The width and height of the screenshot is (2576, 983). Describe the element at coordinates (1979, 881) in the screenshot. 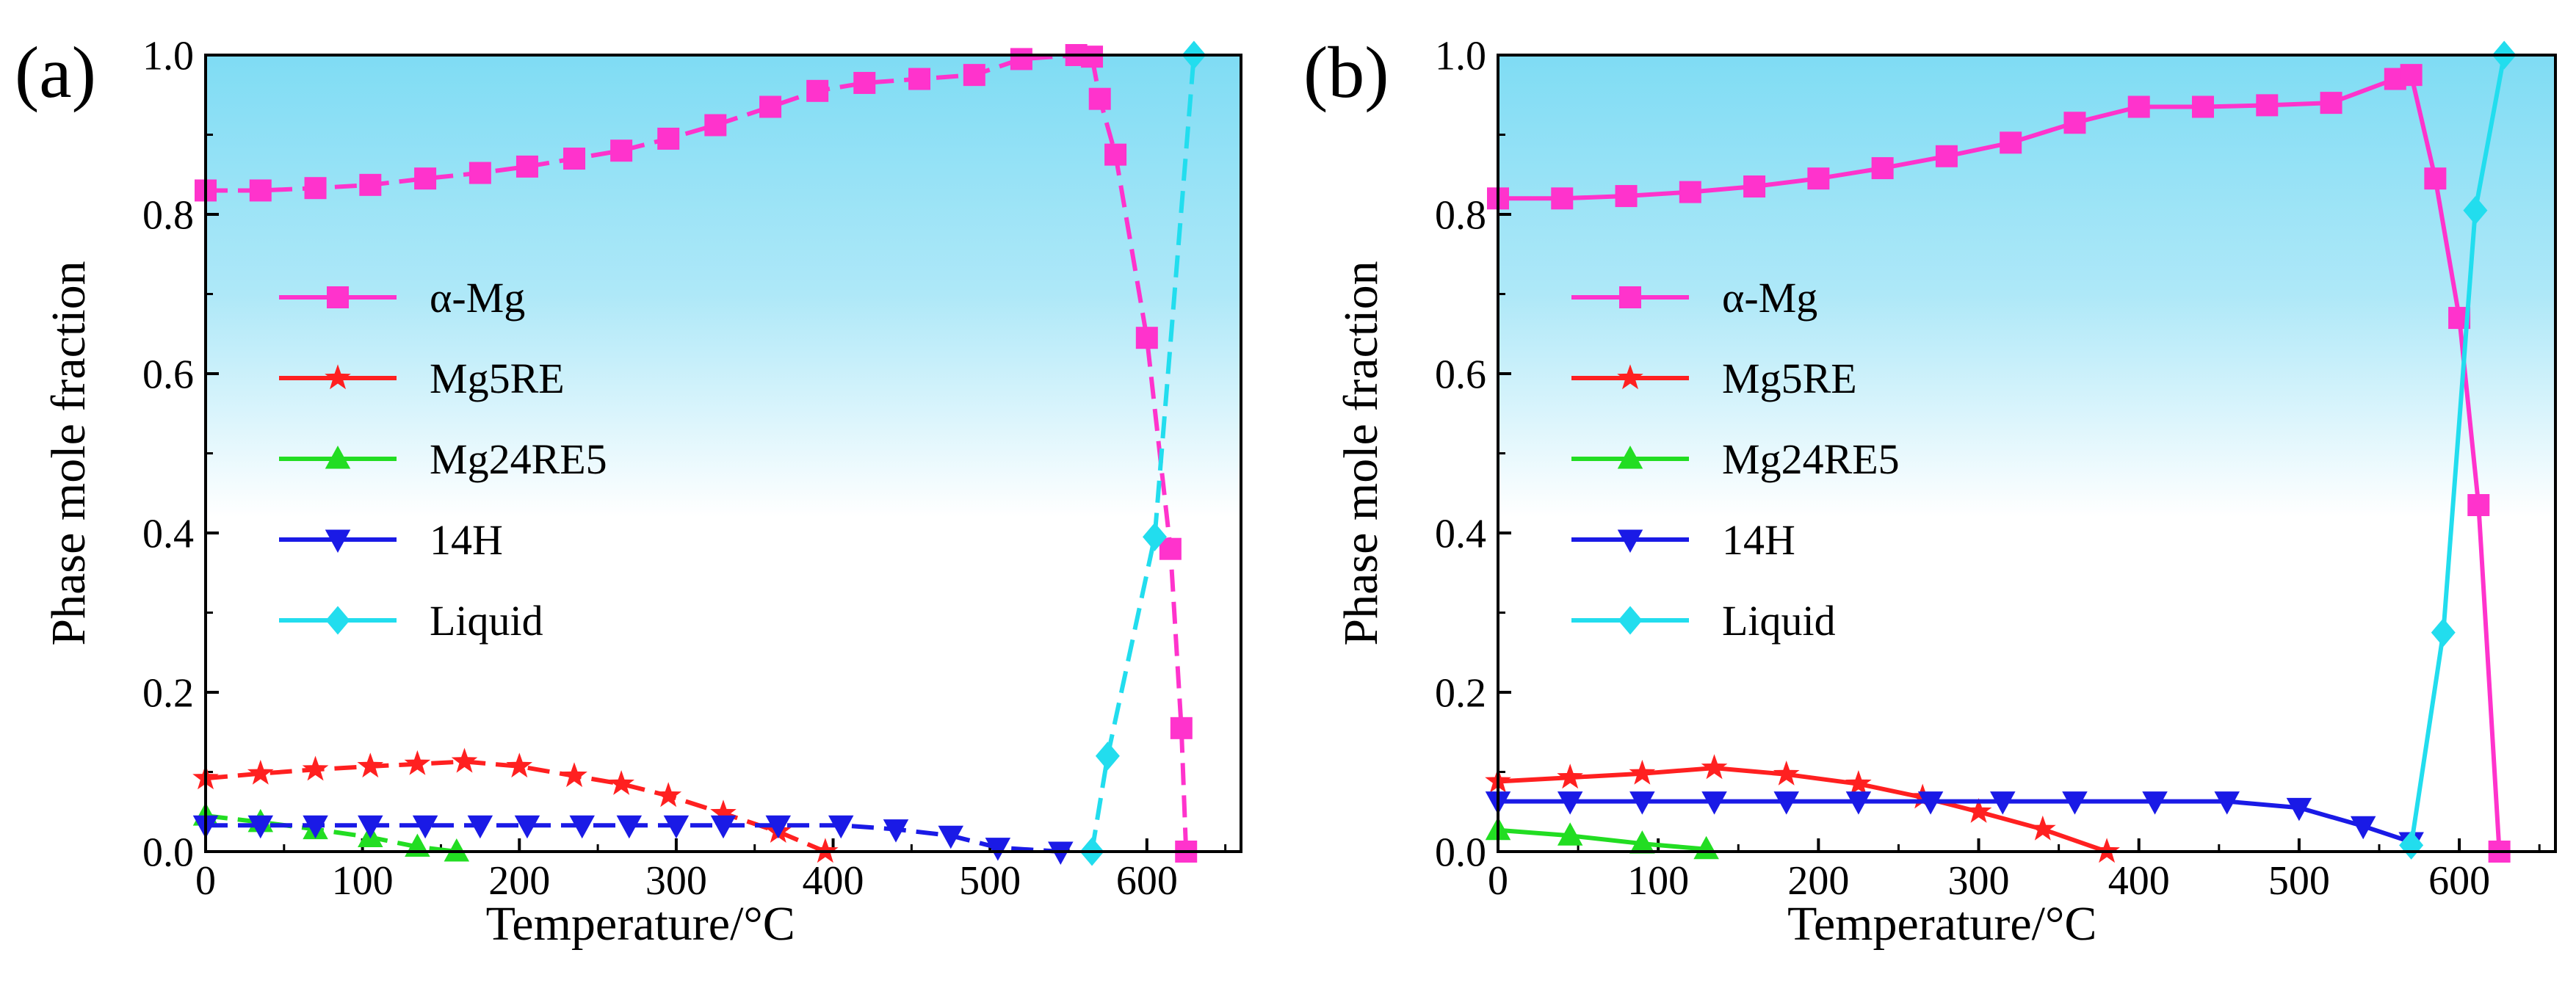

I see `x-tick-label: 300` at that location.